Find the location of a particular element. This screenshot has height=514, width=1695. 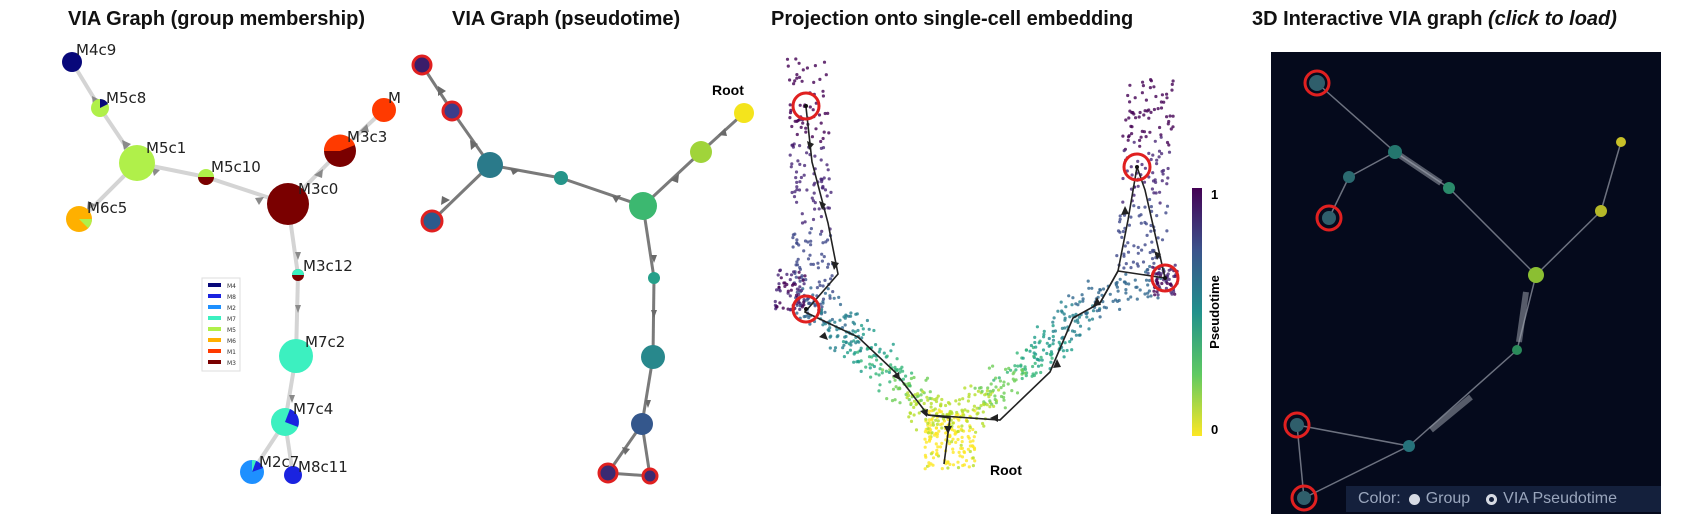

legend-swatch-m4 is located at coordinates (214, 285).